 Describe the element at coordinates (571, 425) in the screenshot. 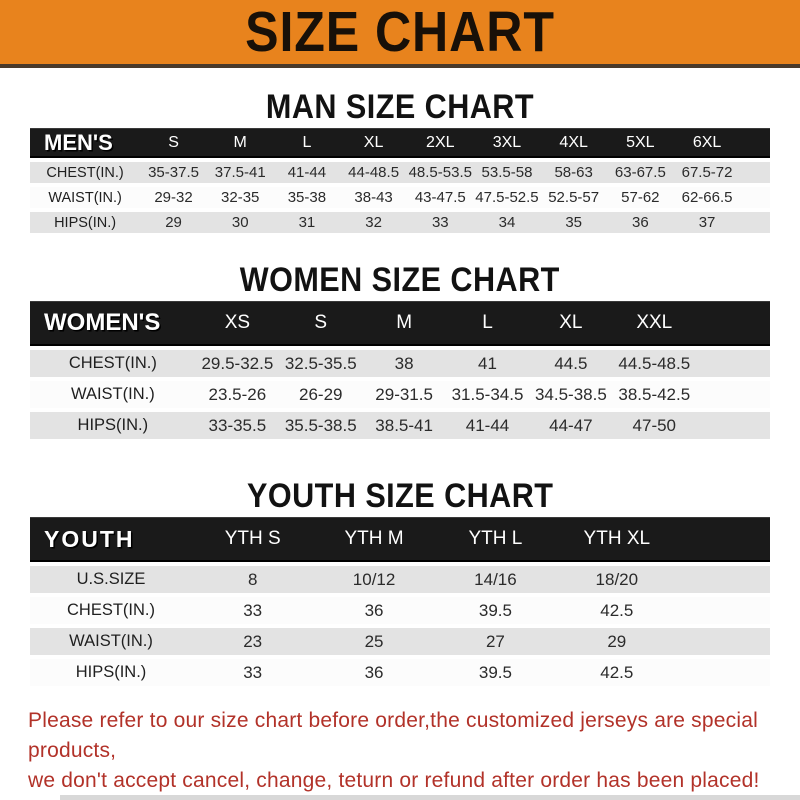

I see `size-value-cell: 44-47` at that location.